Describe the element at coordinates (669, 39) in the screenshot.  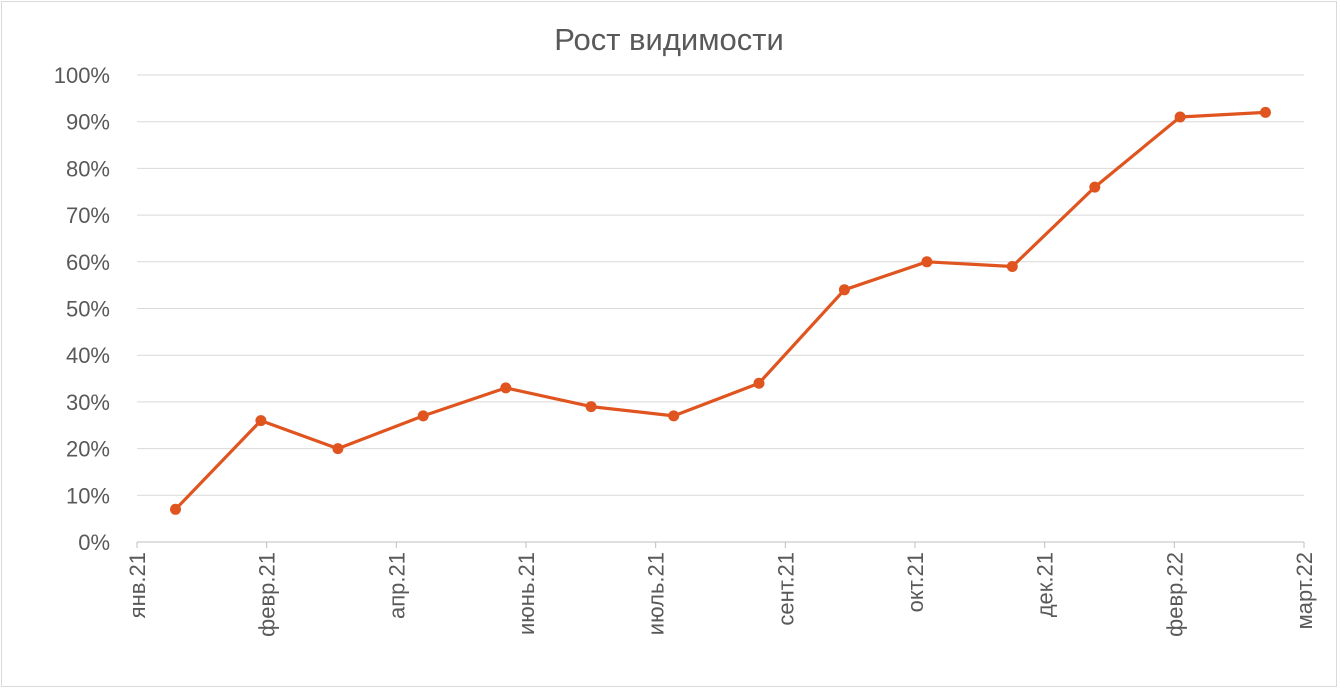
I see `chart-title: Рост видимости` at that location.